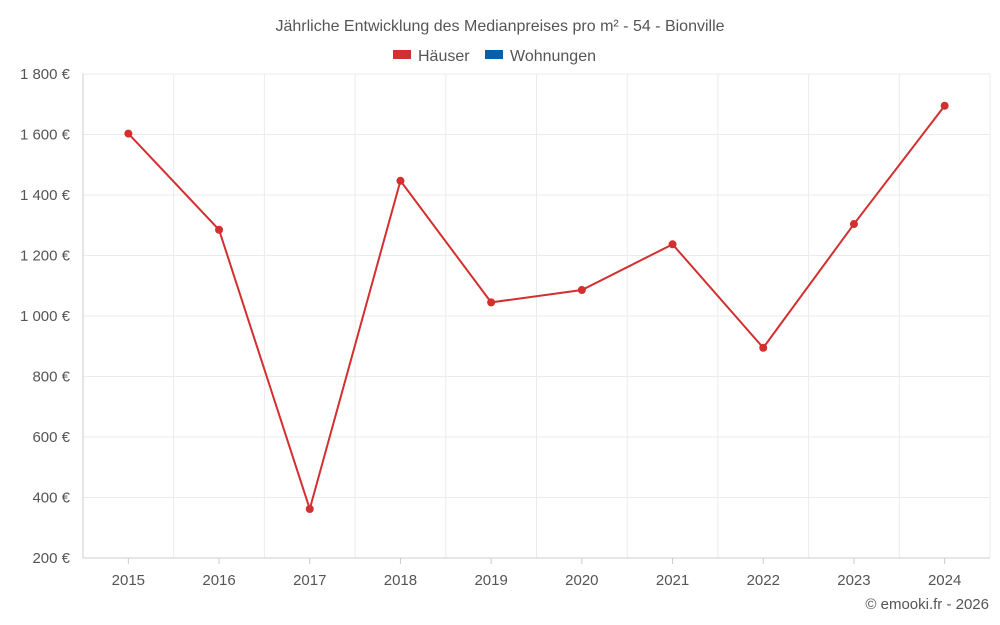  I want to click on y-tick-label: 200 €, so click(51, 558).